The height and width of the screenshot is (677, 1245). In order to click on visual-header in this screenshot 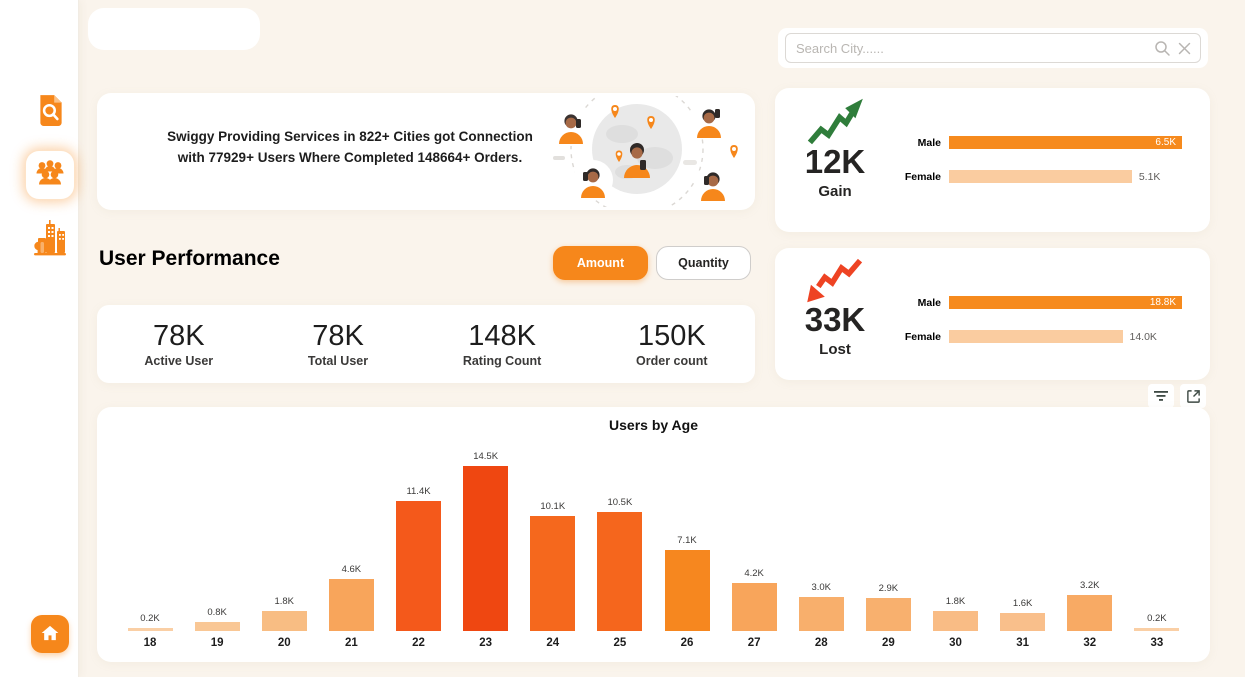, I will do `click(1177, 396)`.